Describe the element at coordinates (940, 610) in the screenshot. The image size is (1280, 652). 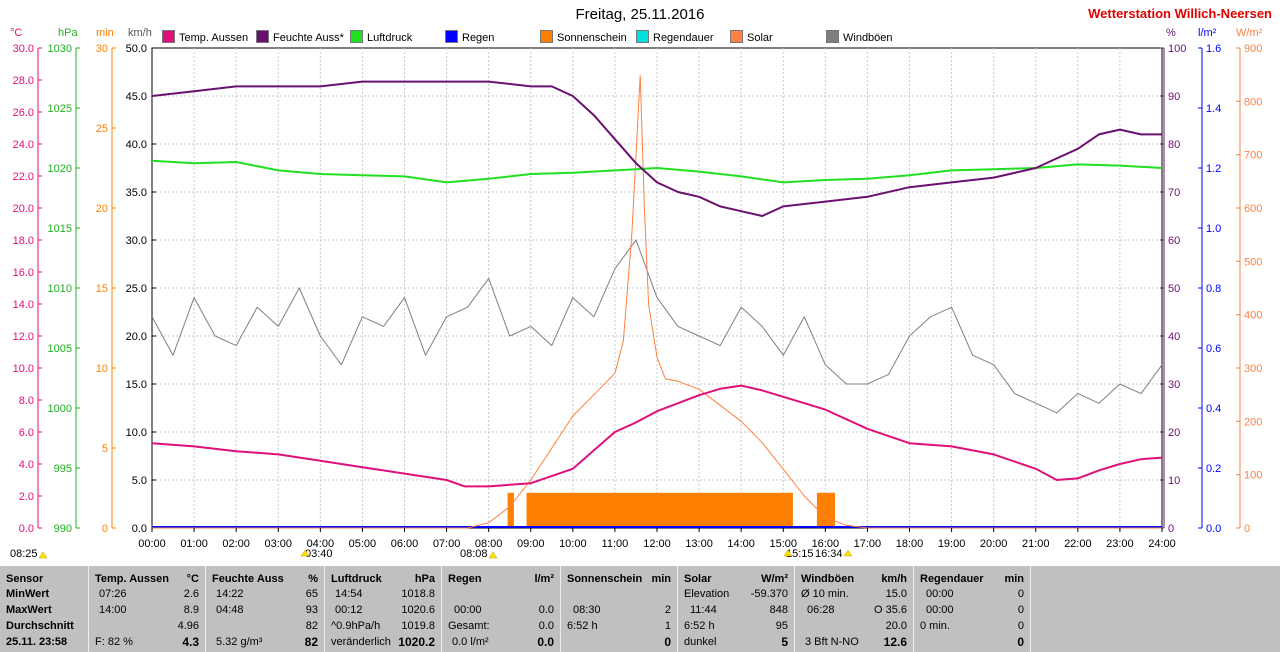
I see `raindur-max-time: 00:00` at that location.